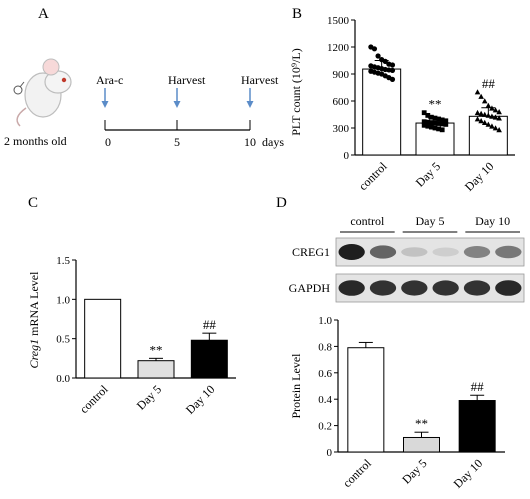 Image resolution: width=530 pixels, height=499 pixels. I want to click on panel-a-timeline: 2 months old Ara-c 0 Harvest 5 Harvest 10 days, so click(144, 103).